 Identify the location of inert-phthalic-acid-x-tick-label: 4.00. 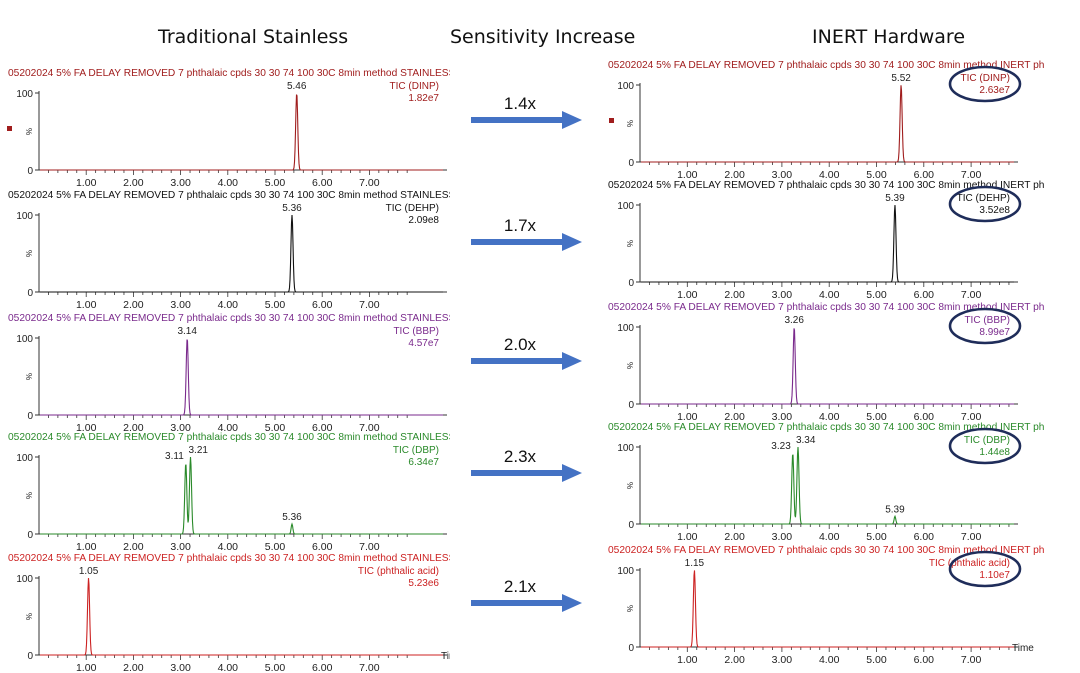
(829, 660).